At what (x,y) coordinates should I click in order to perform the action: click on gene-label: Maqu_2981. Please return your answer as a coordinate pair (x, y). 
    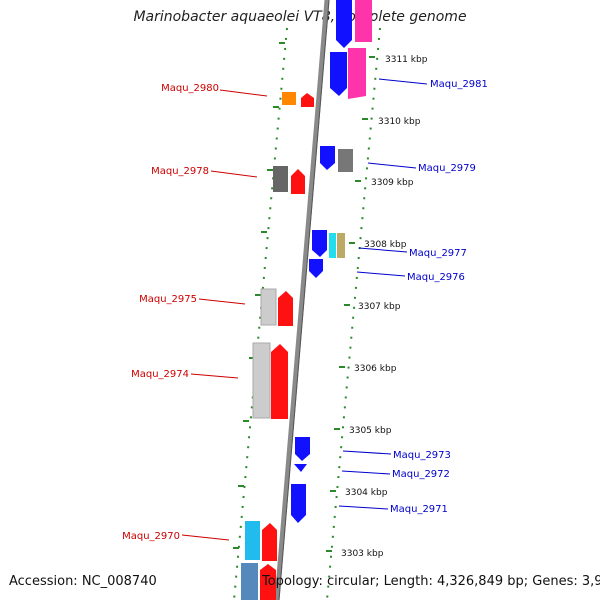
    Looking at the image, I should click on (459, 84).